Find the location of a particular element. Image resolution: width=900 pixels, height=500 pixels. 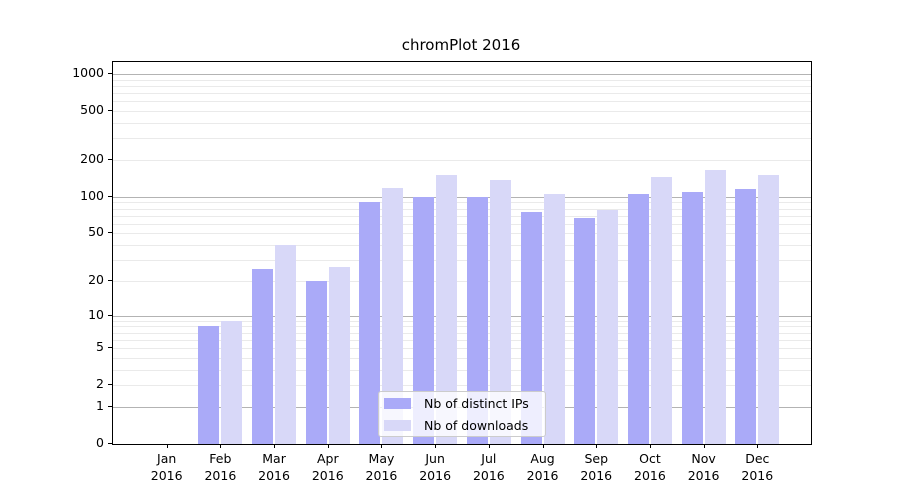

x-tick-label-jul: Jul 2016 is located at coordinates (488, 467).